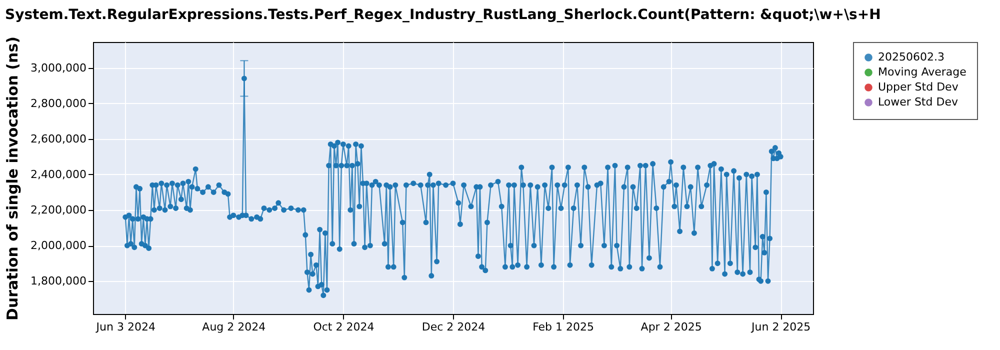 Image resolution: width=1000 pixels, height=350 pixels. I want to click on legend-label: Moving Average, so click(922, 72).